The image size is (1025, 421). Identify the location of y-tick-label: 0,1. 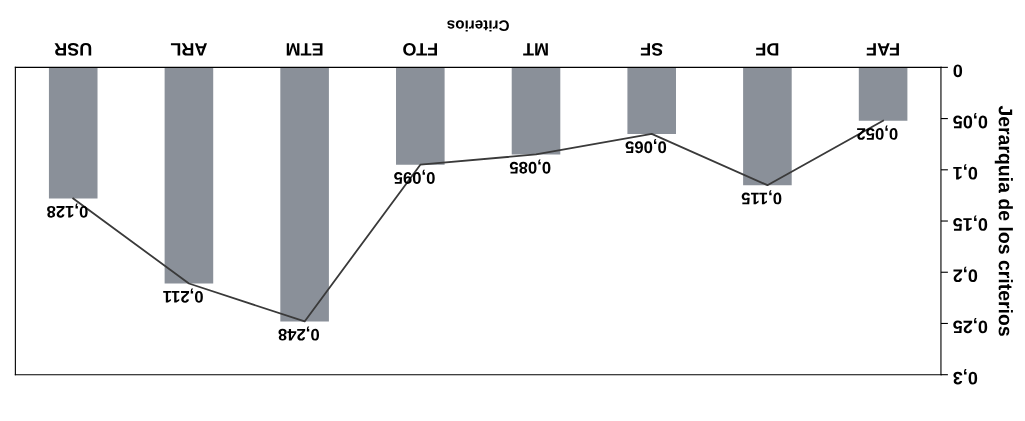
(965, 172).